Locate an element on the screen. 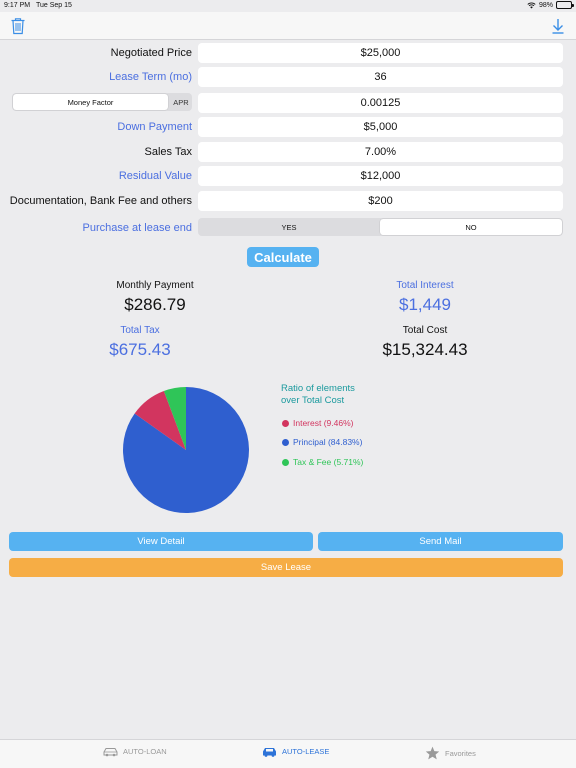  pie-slice-interest is located at coordinates (160, 420).